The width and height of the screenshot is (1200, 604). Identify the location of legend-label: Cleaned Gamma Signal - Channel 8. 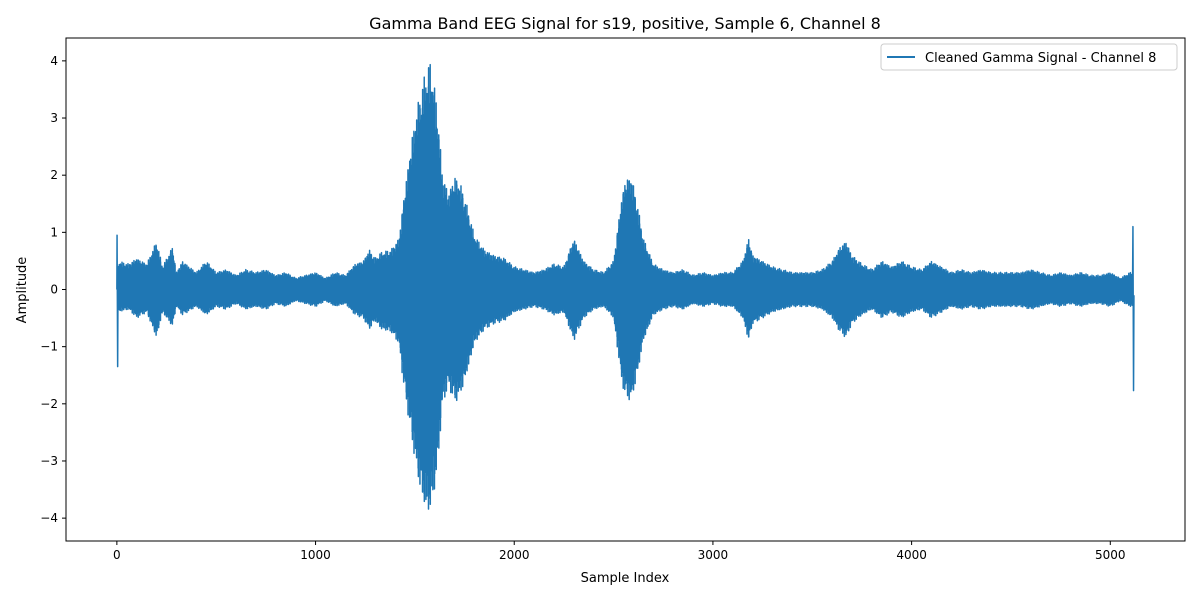
(1040, 58).